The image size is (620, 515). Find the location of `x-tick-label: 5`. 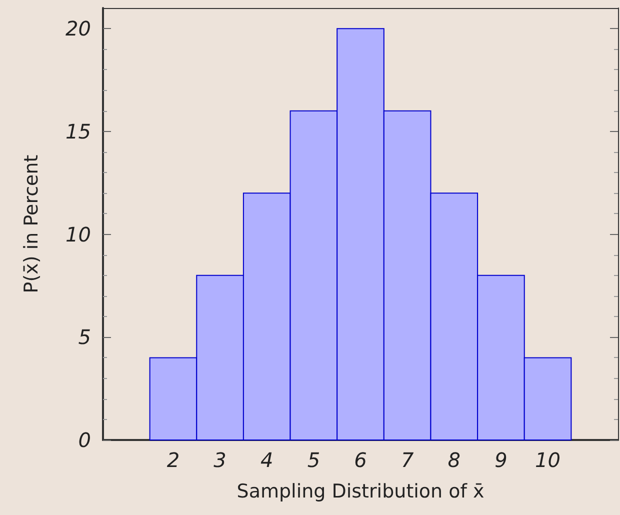

x-tick-label: 5 is located at coordinates (313, 460).